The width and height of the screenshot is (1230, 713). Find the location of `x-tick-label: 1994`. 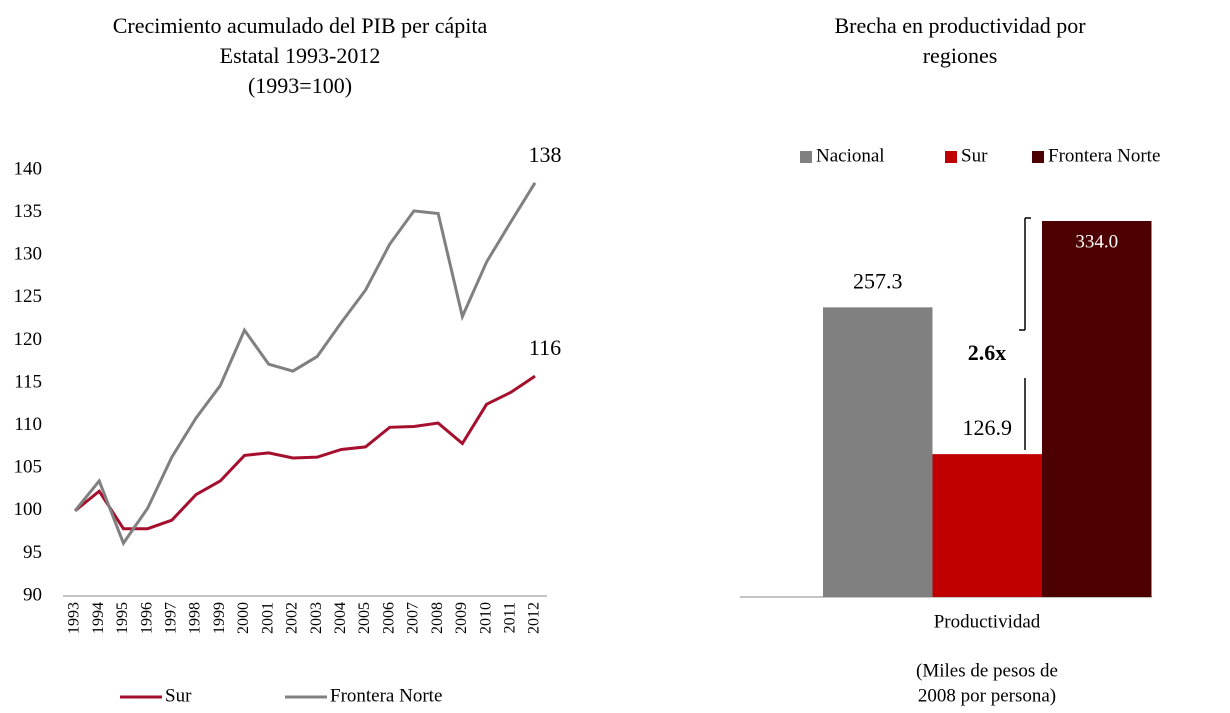

x-tick-label: 1994 is located at coordinates (98, 618).